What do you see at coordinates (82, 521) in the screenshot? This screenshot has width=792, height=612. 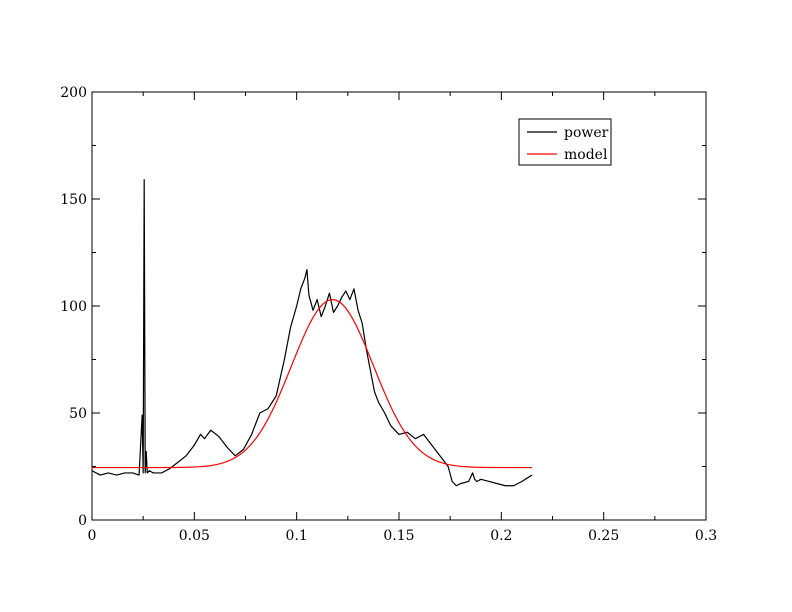 I see `y-tick-label: 0` at bounding box center [82, 521].